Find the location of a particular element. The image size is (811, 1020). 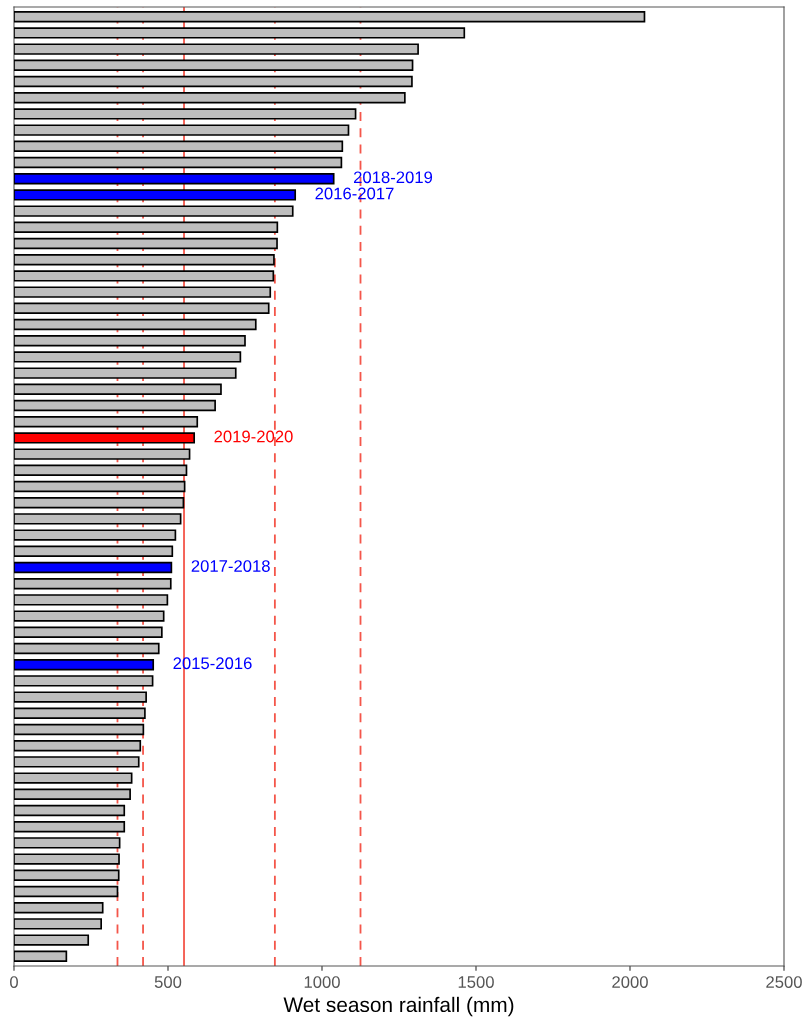

x-tick-label: 0 is located at coordinates (14, 982).